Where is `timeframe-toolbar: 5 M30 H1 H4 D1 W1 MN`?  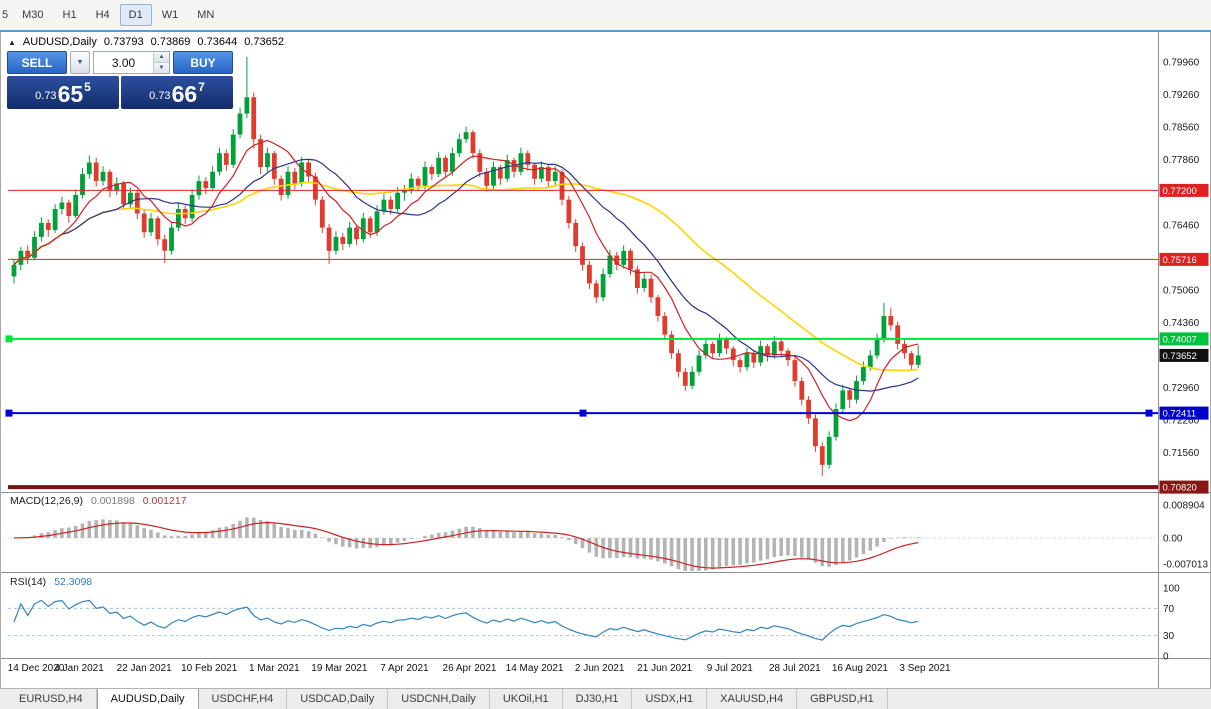
timeframe-toolbar: 5 M30 H1 H4 D1 W1 MN is located at coordinates (605, 15).